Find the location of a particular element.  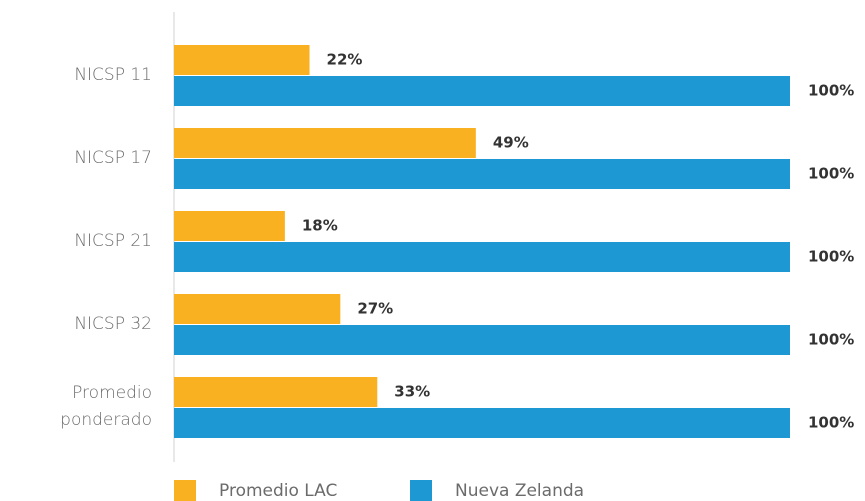

category-label: NICSP 21 is located at coordinates (113, 240).